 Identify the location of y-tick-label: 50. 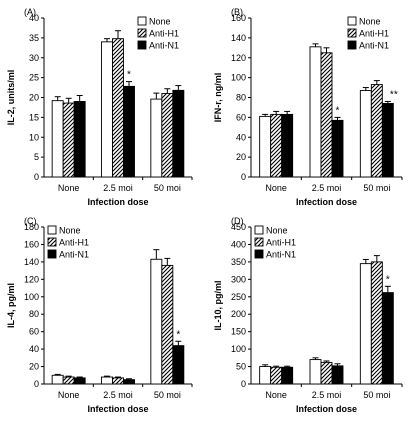
(241, 367).